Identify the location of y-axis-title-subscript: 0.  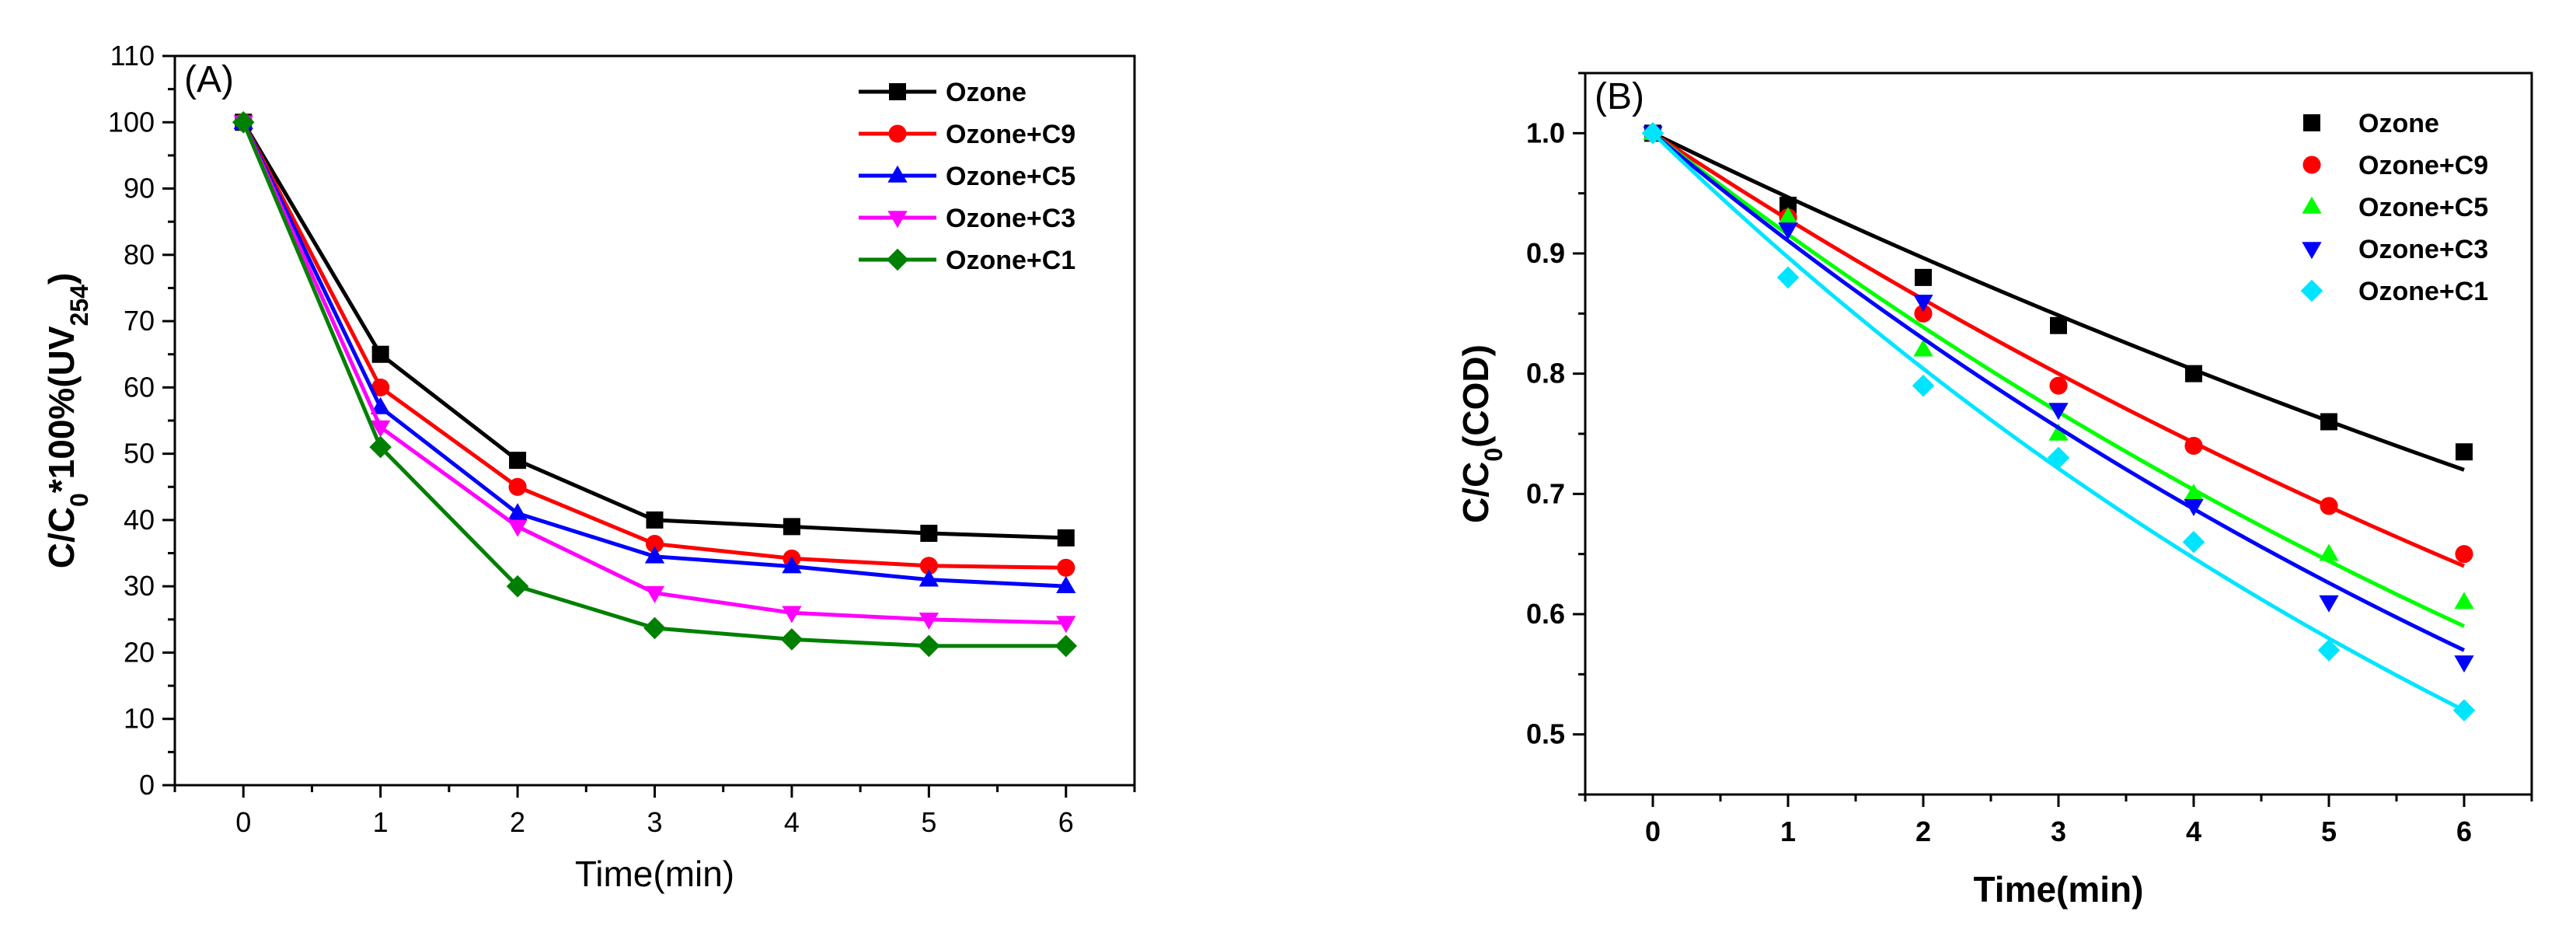
(79, 500).